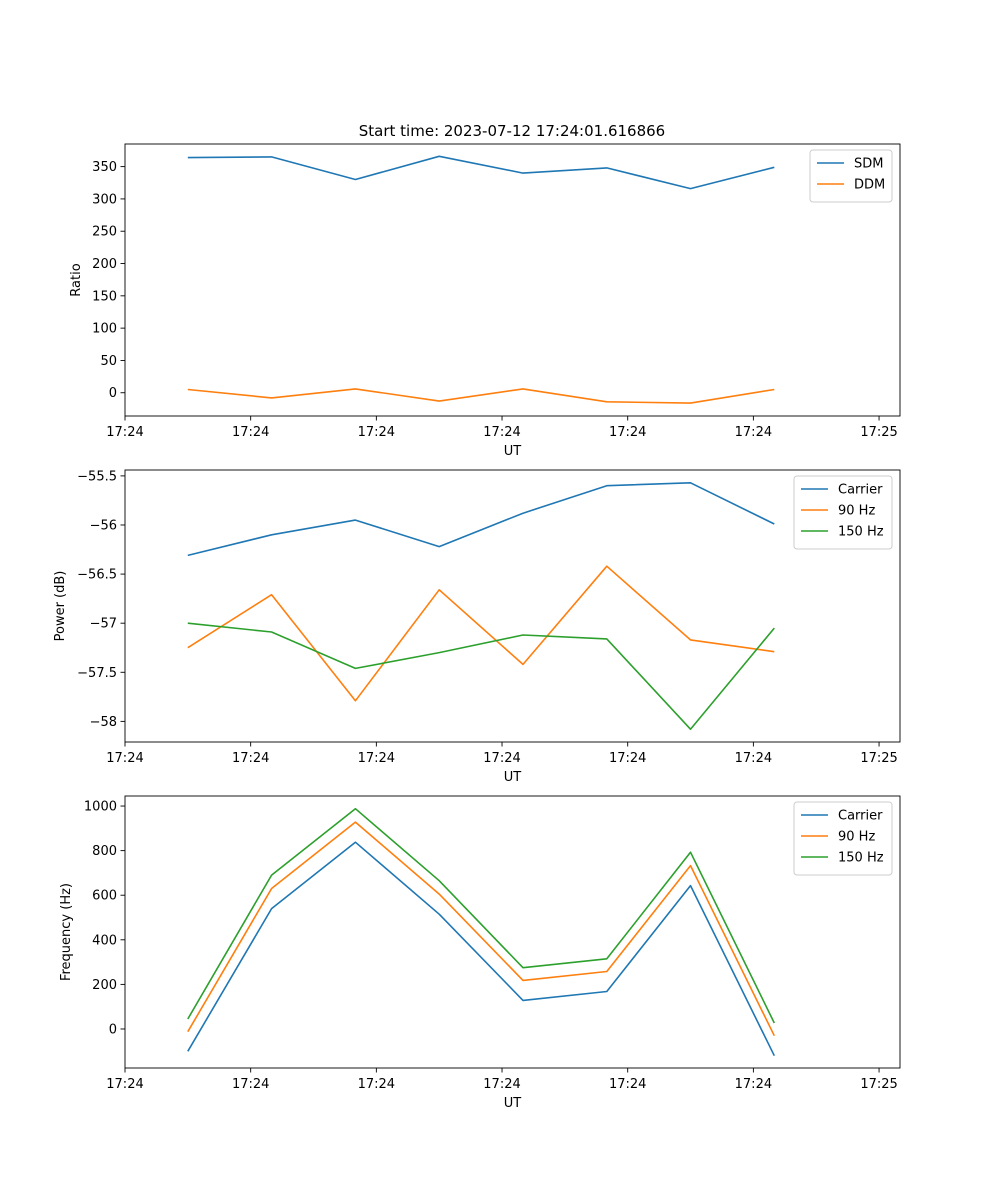  I want to click on y-tick-label: −55.5, so click(97, 476).